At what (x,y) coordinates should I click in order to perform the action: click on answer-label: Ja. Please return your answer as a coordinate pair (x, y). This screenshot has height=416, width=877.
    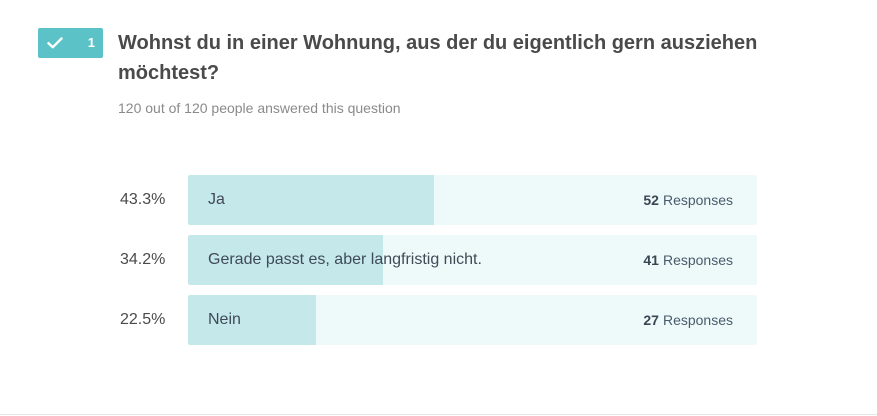
    Looking at the image, I should click on (216, 199).